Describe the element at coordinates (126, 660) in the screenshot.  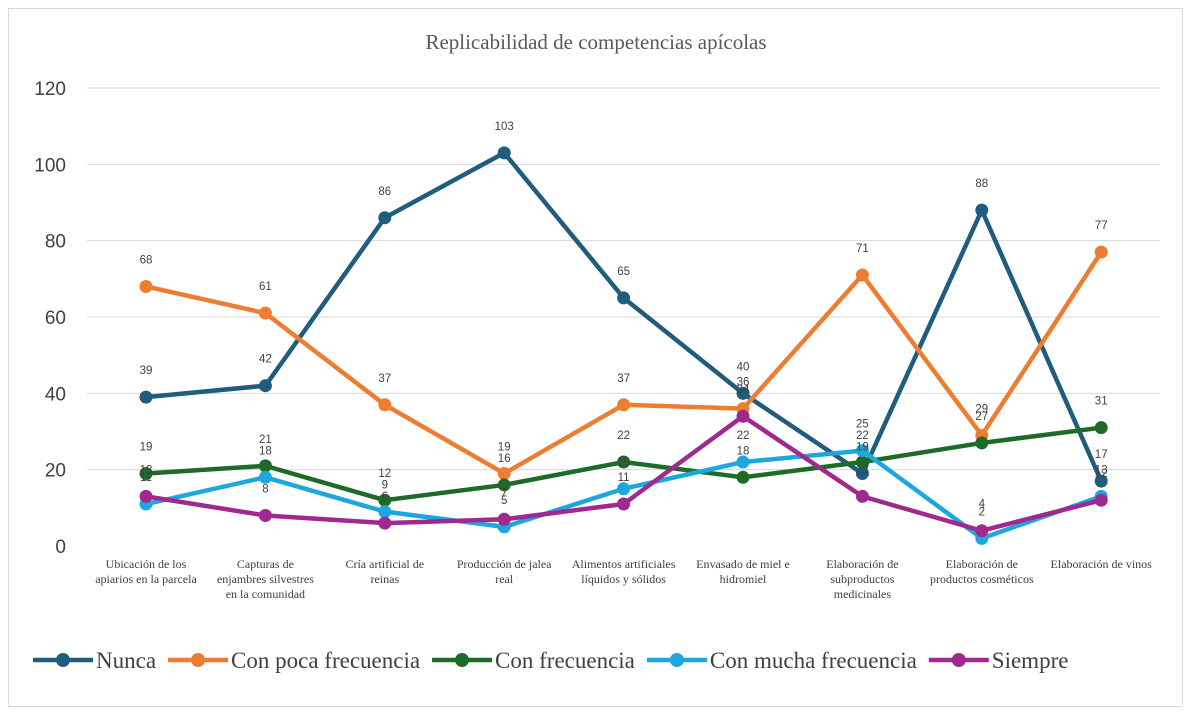
I see `legend-label: Nunca` at that location.